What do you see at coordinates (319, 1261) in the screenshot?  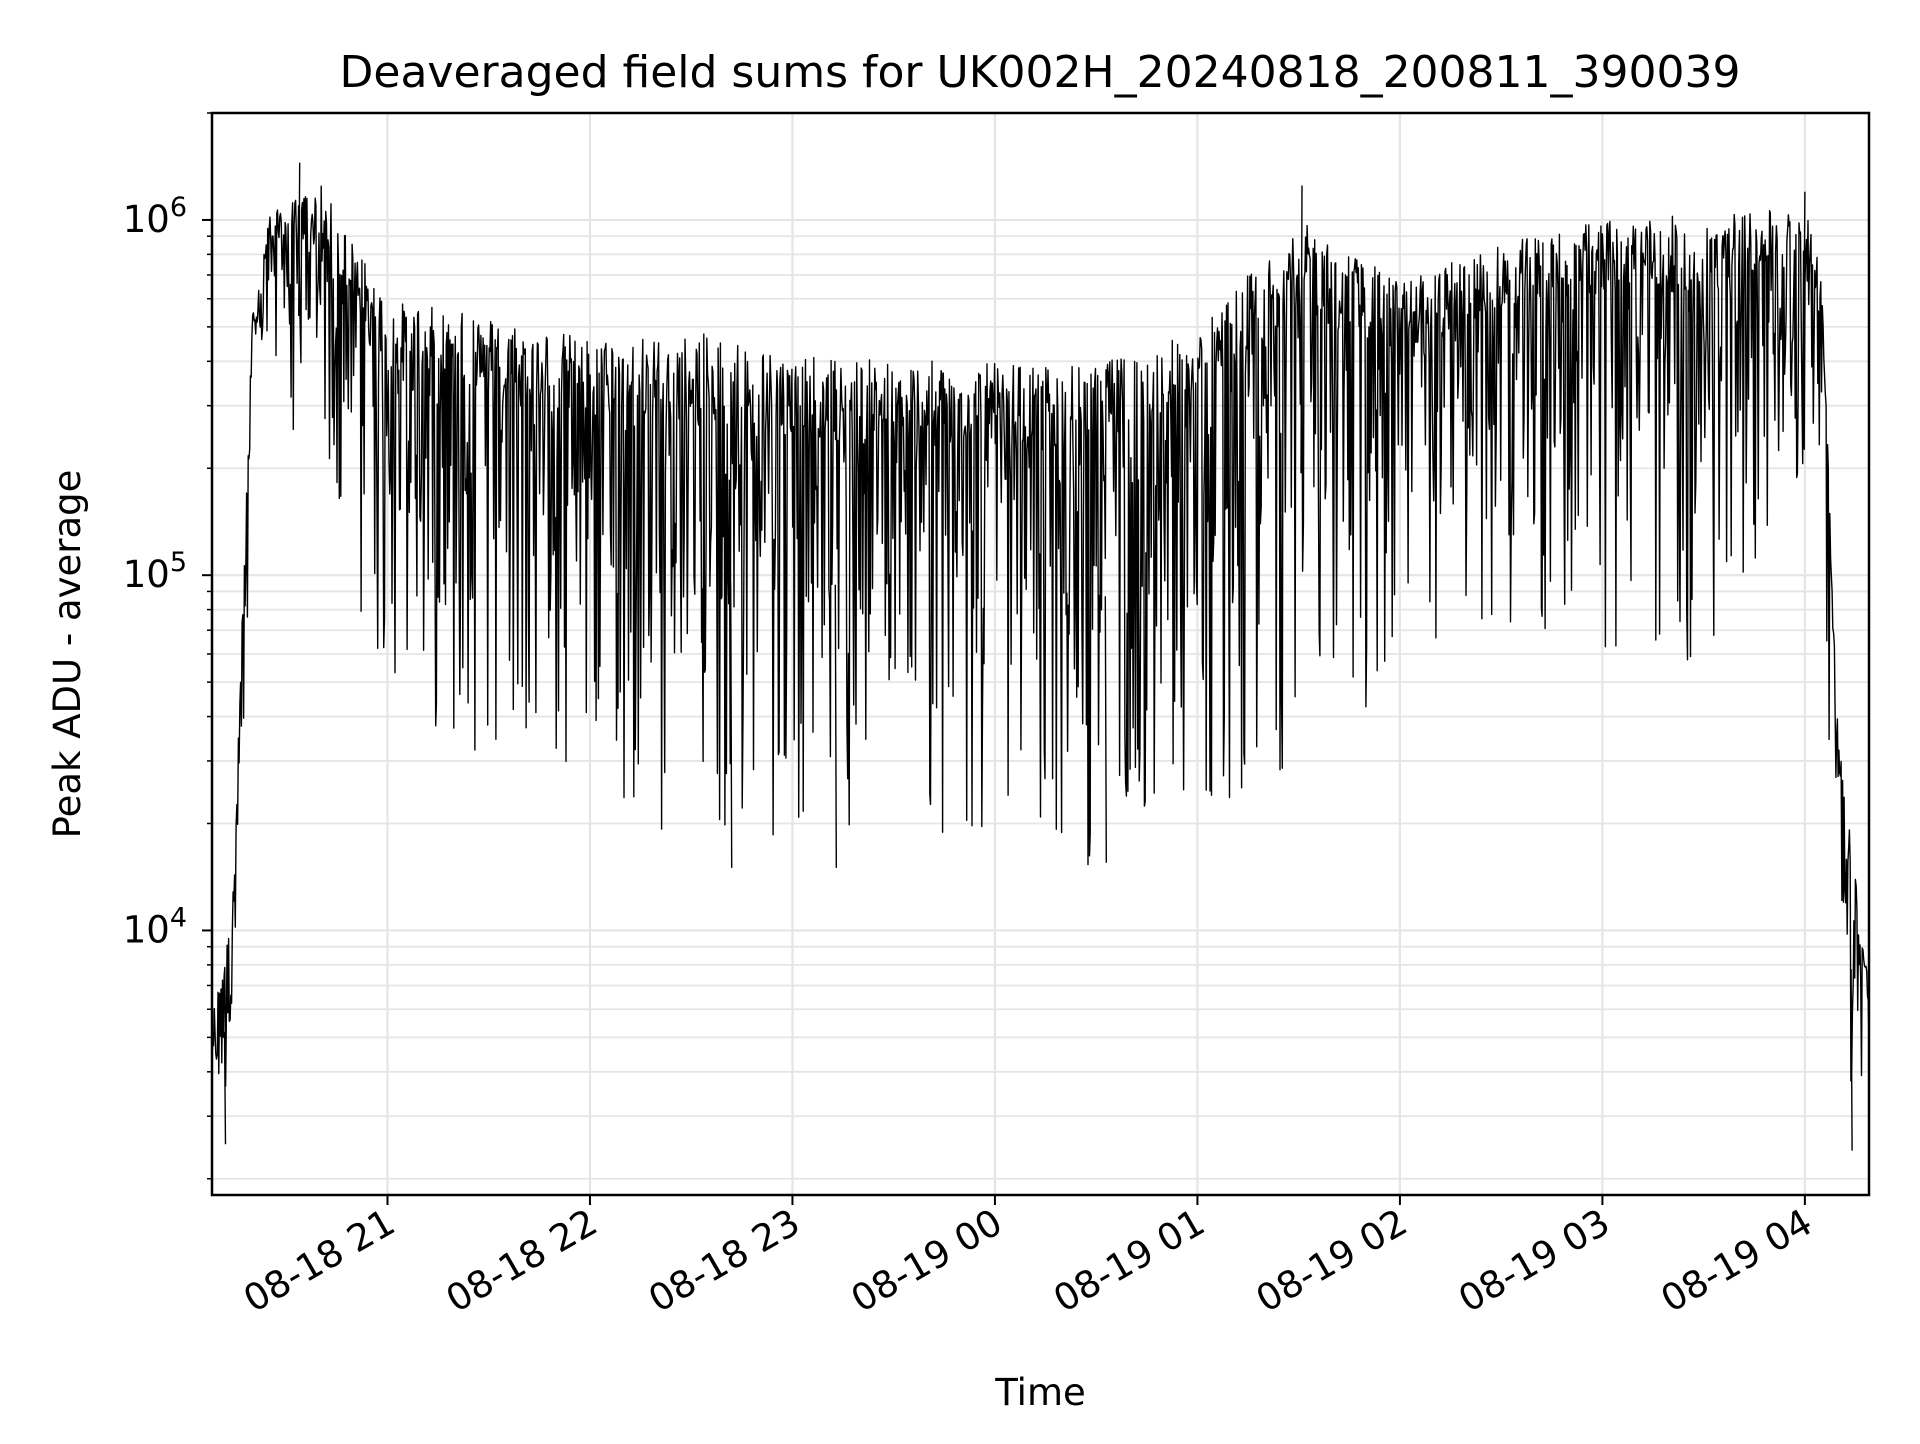 I see `x-tick-label: 08-18 21` at bounding box center [319, 1261].